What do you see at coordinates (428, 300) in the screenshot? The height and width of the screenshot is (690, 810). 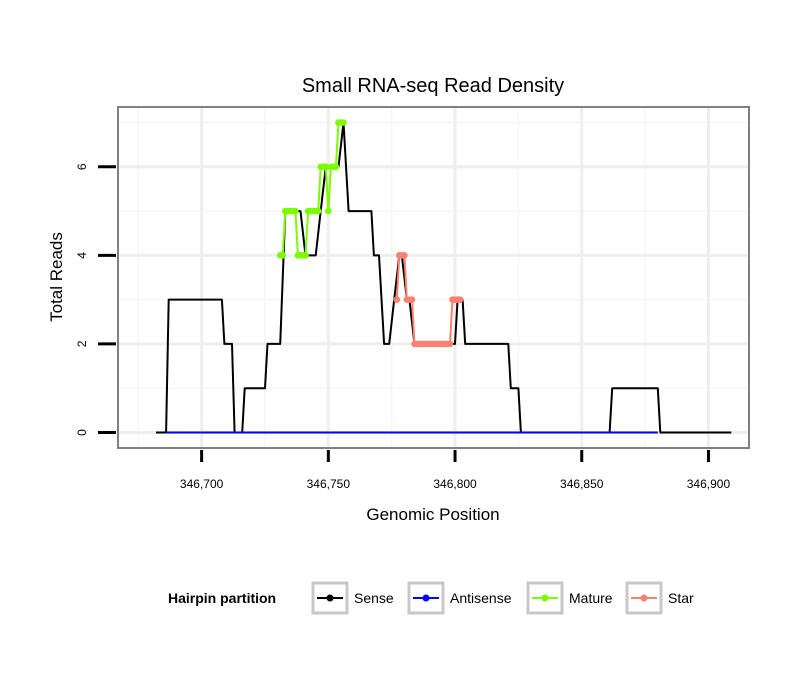 I see `star-series` at bounding box center [428, 300].